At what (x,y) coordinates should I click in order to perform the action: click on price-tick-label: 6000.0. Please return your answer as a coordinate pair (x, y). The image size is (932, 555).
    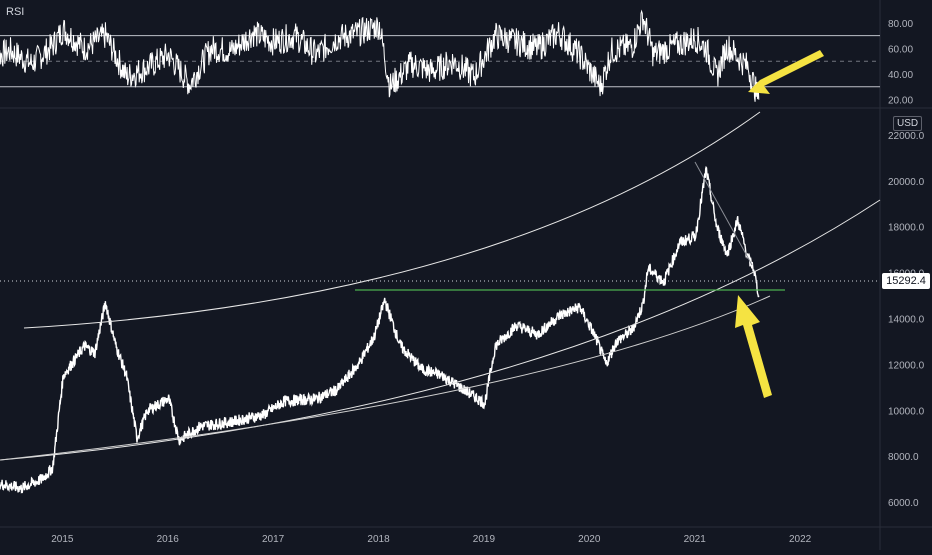
    Looking at the image, I should click on (903, 503).